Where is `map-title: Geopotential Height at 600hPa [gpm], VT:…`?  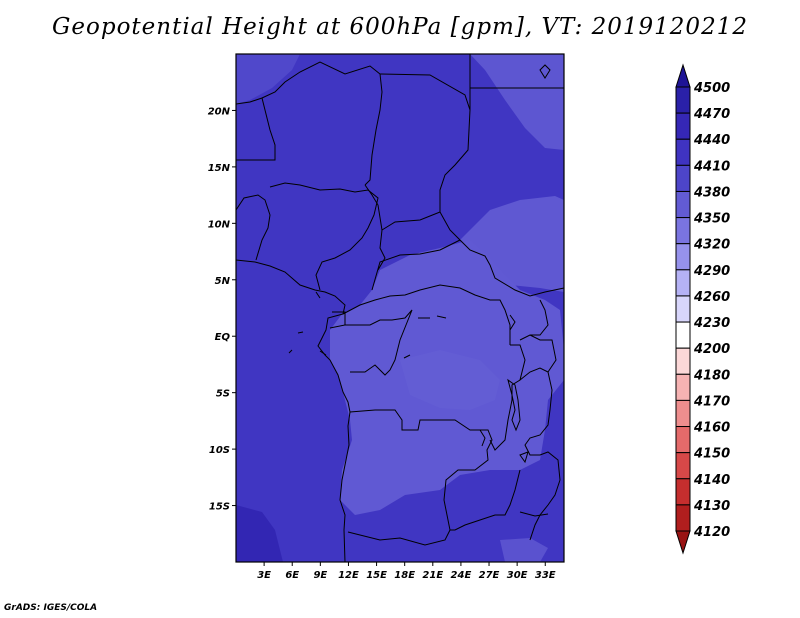 map-title: Geopotential Height at 600hPa [gpm], VT:… is located at coordinates (400, 27).